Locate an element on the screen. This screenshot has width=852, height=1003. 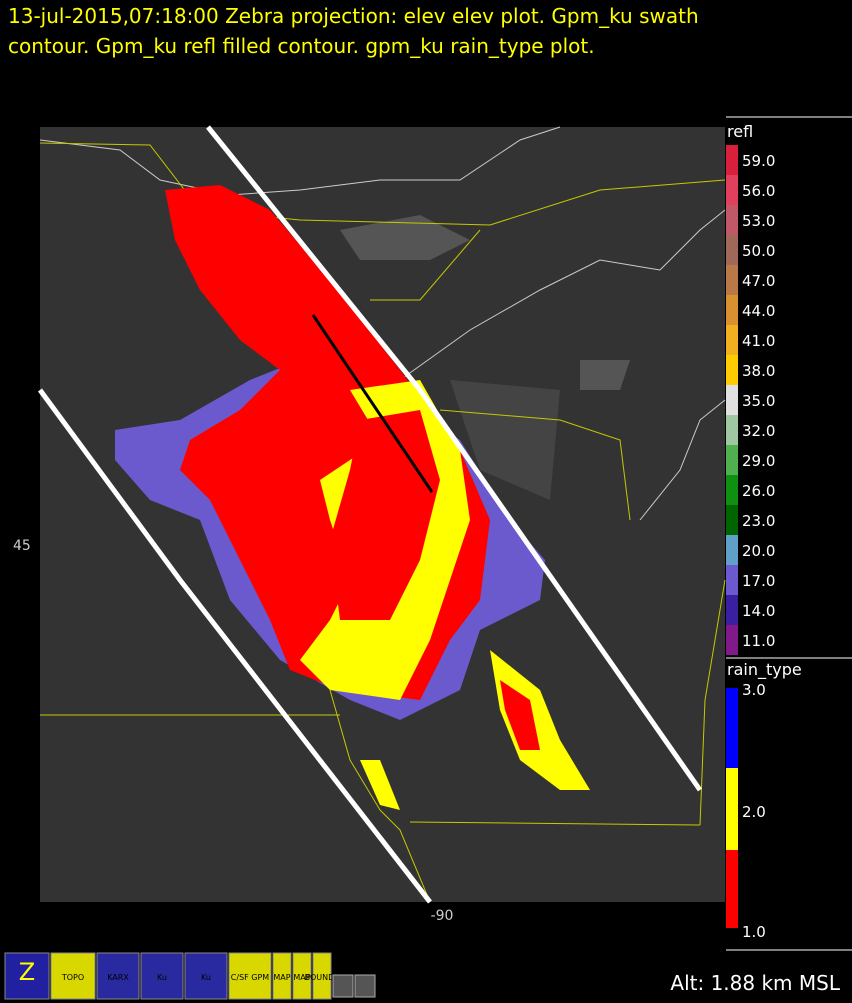
toolbar-button: C/SF GPM is located at coordinates (250, 976).